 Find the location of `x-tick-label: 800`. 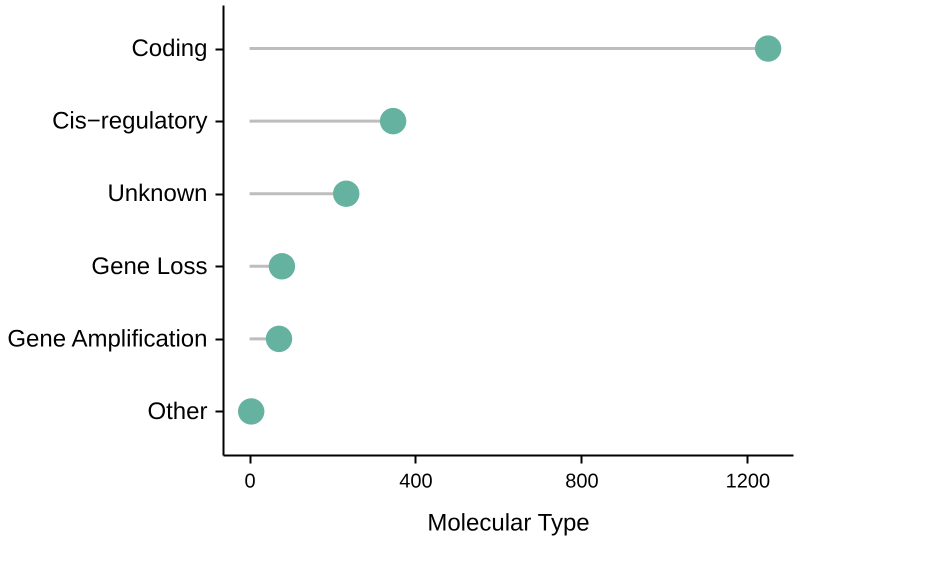

x-tick-label: 800 is located at coordinates (582, 481).